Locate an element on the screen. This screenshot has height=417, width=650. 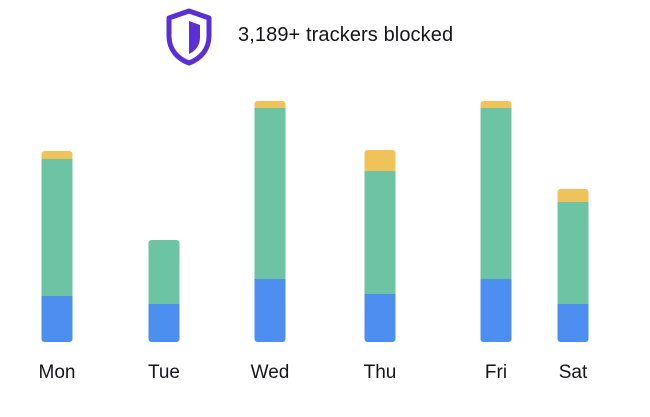
shield-icon-graphic is located at coordinates (189, 37).